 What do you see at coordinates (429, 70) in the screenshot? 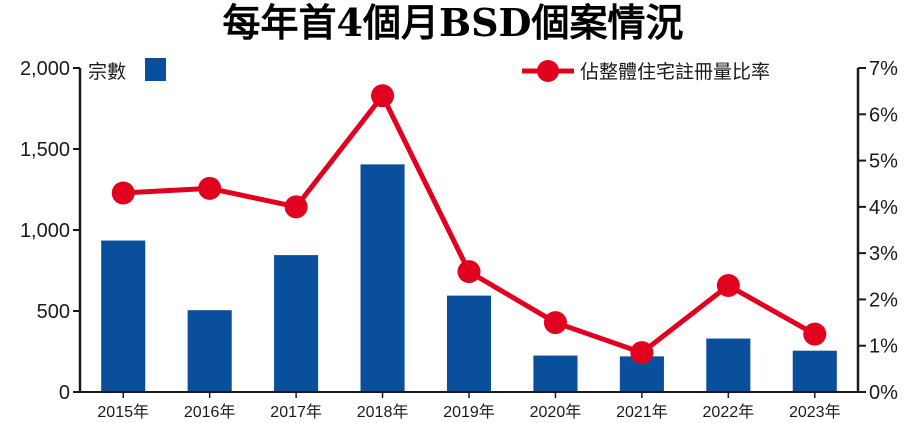
I see `legend: 宗數 佔整體住宅註冊量比率` at bounding box center [429, 70].